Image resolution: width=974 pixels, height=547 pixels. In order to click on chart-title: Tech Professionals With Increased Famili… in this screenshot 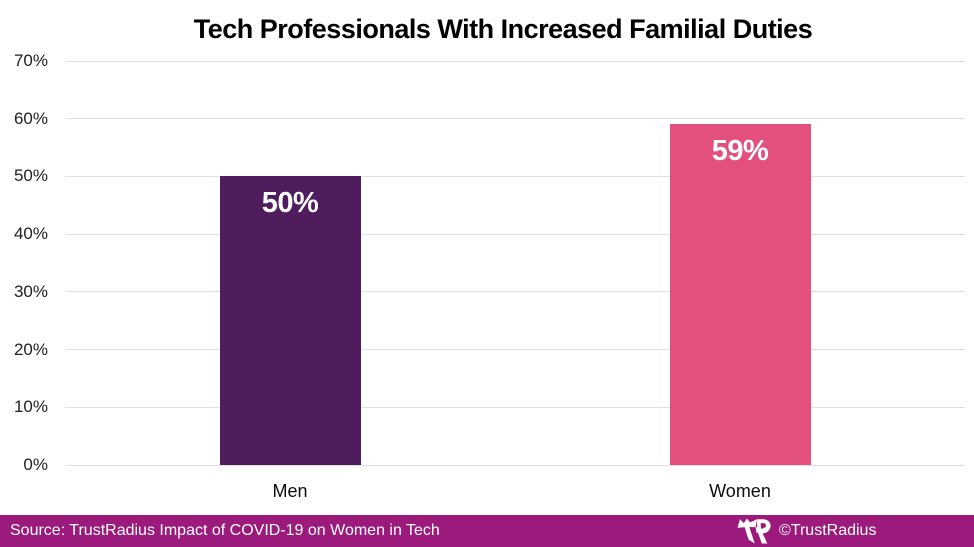, I will do `click(503, 29)`.